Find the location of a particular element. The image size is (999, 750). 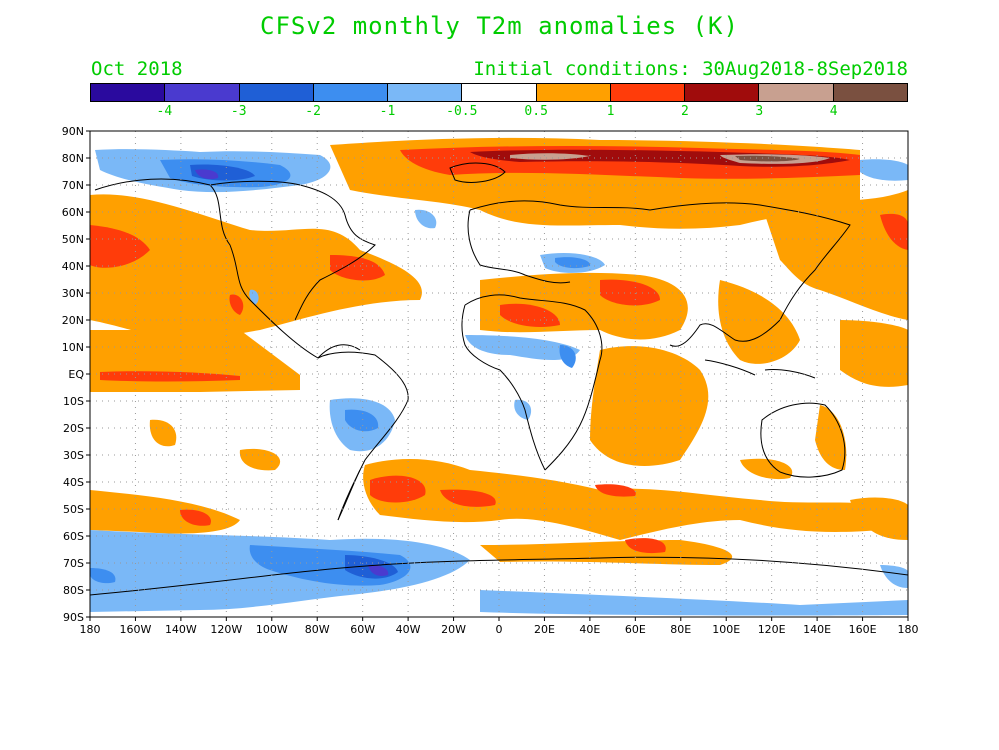

longitude-label: 160W is located at coordinates (136, 629).